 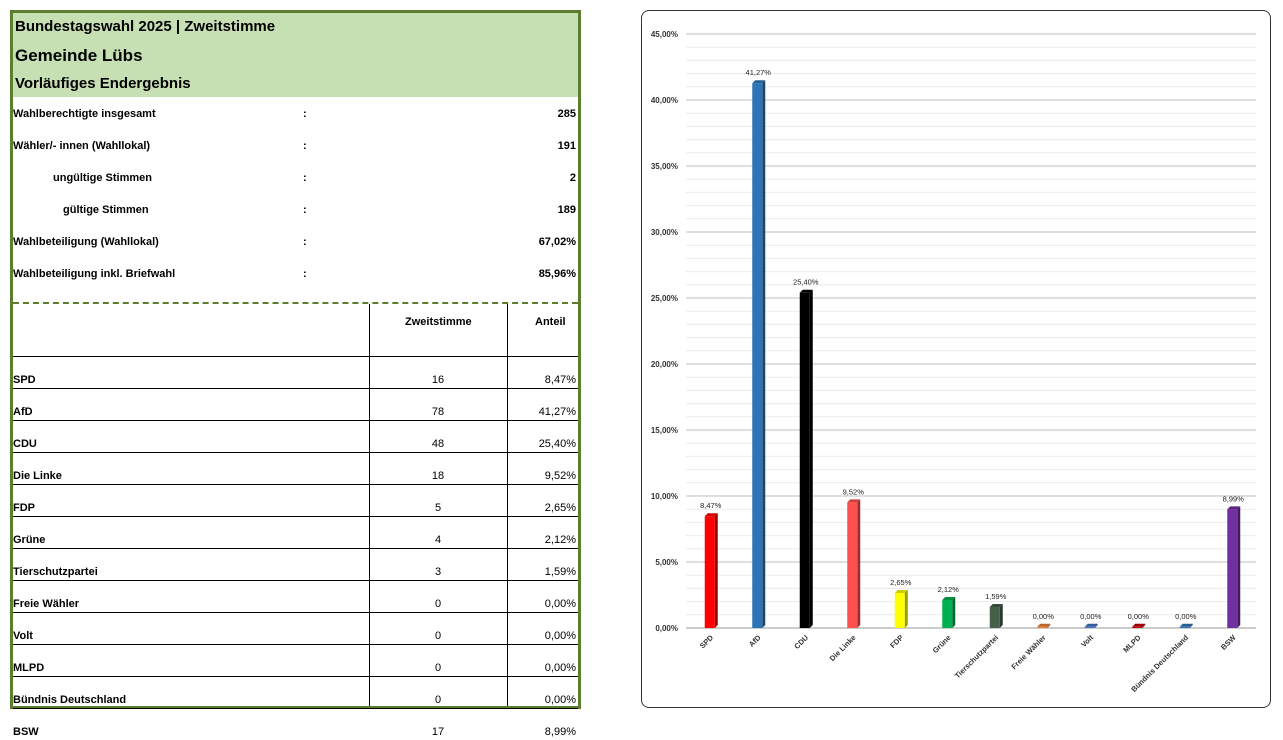 I want to click on table-row: Grüne 4 2,12%, so click(x=295, y=533).